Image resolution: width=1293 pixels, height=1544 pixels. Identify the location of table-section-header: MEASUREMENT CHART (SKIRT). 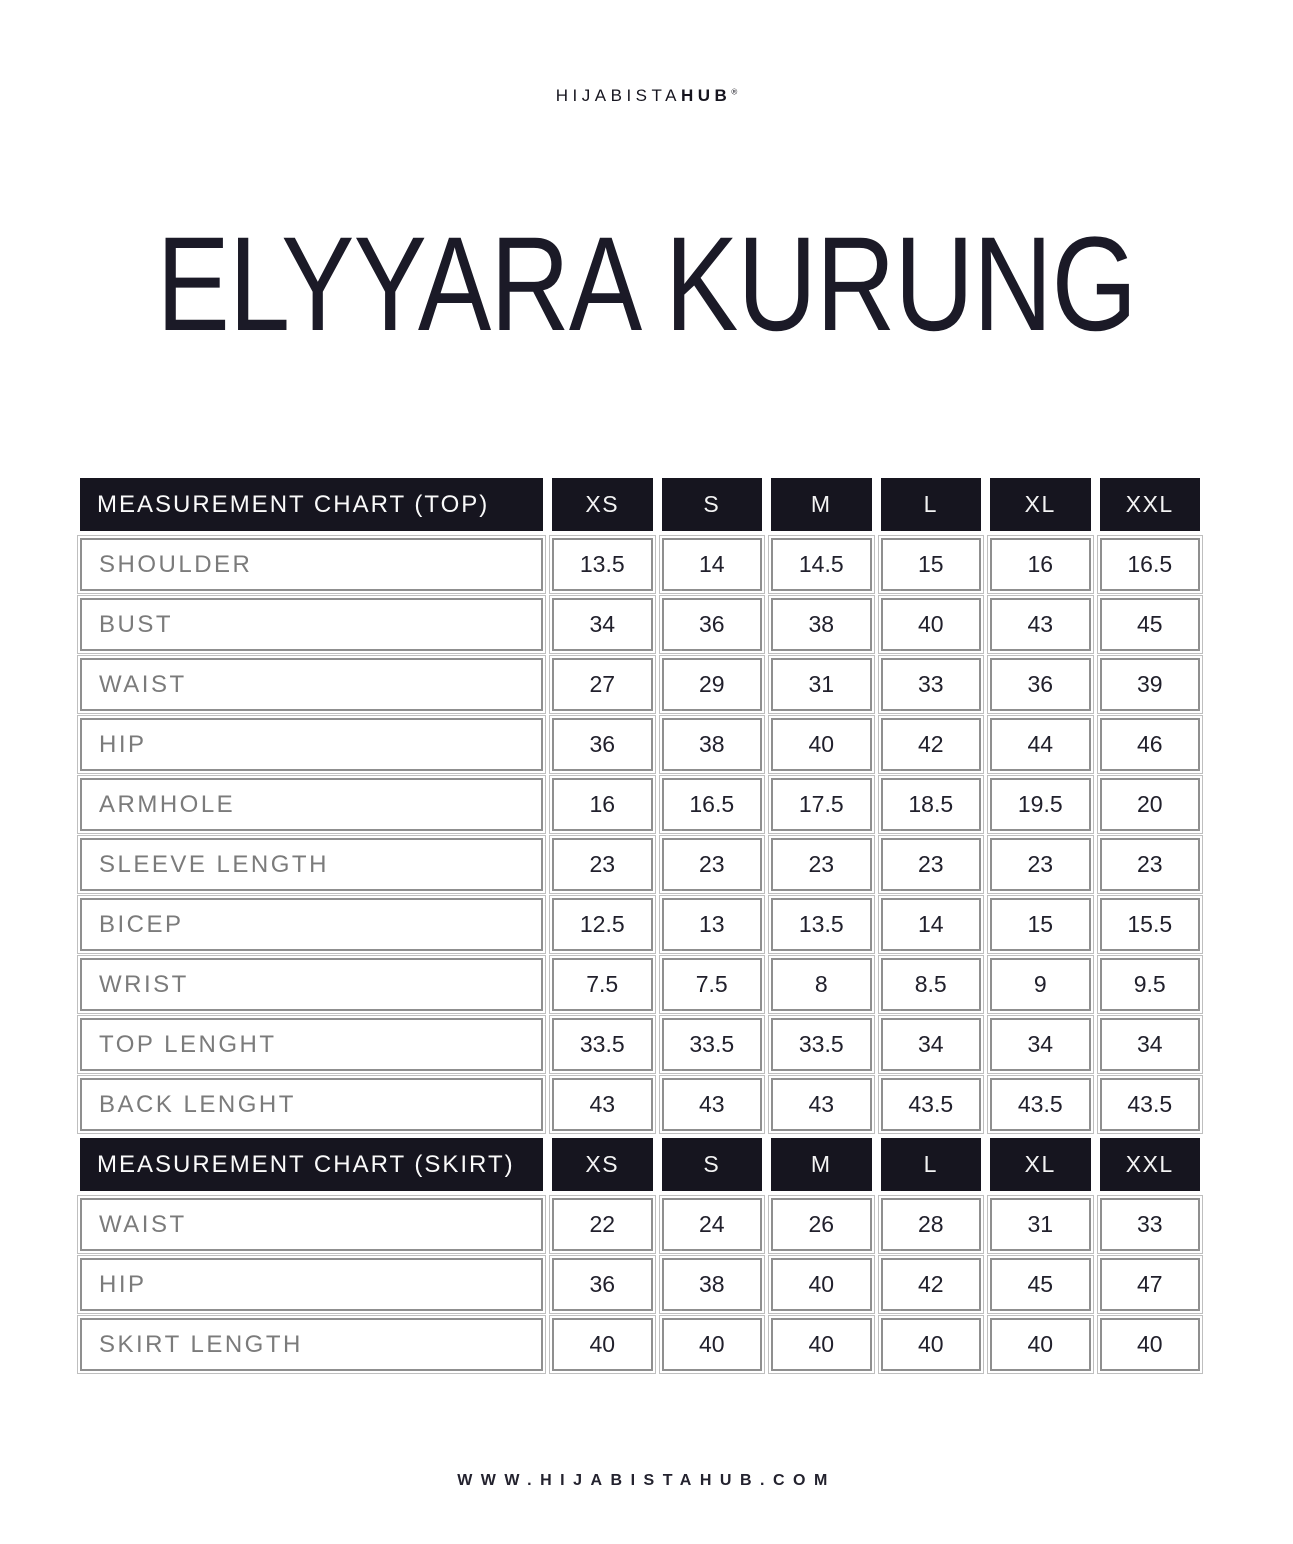
(311, 1164).